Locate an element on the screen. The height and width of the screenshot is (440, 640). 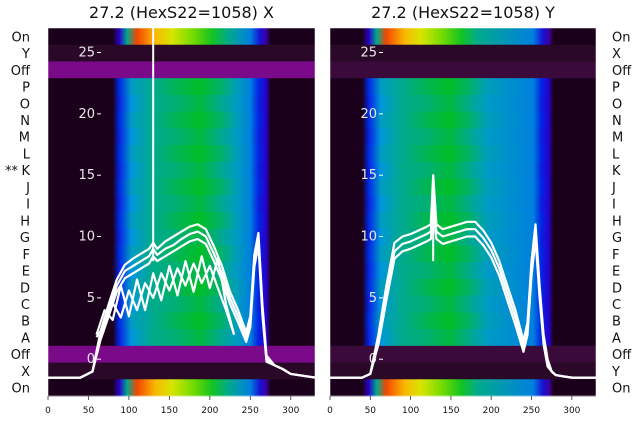
ytick-label: 20 is located at coordinates (86, 114).